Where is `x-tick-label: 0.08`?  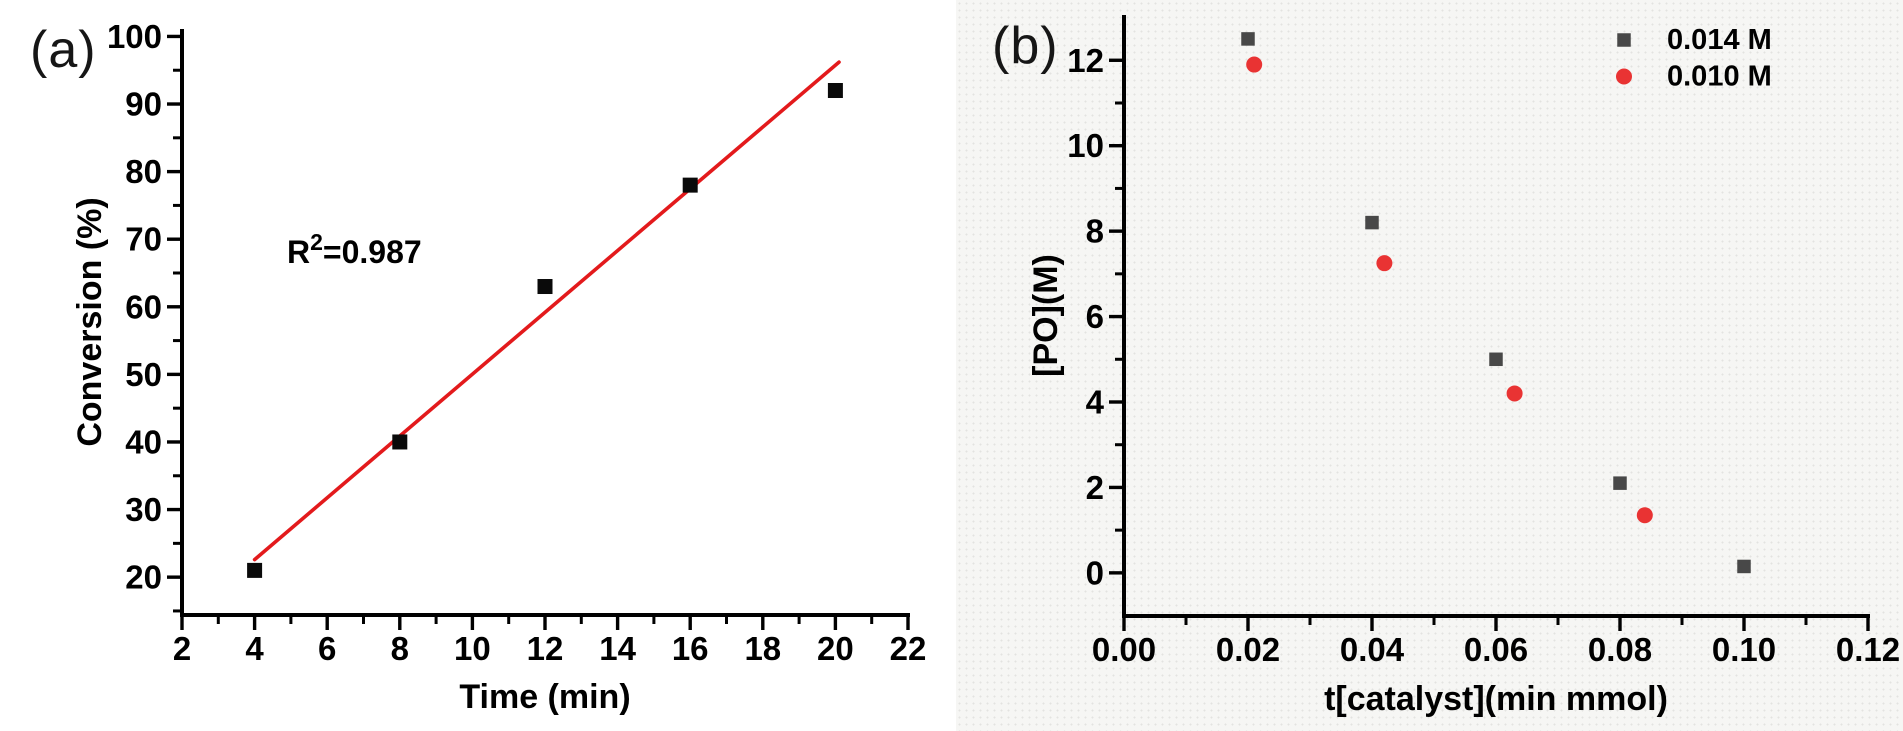
x-tick-label: 0.08 is located at coordinates (1620, 649).